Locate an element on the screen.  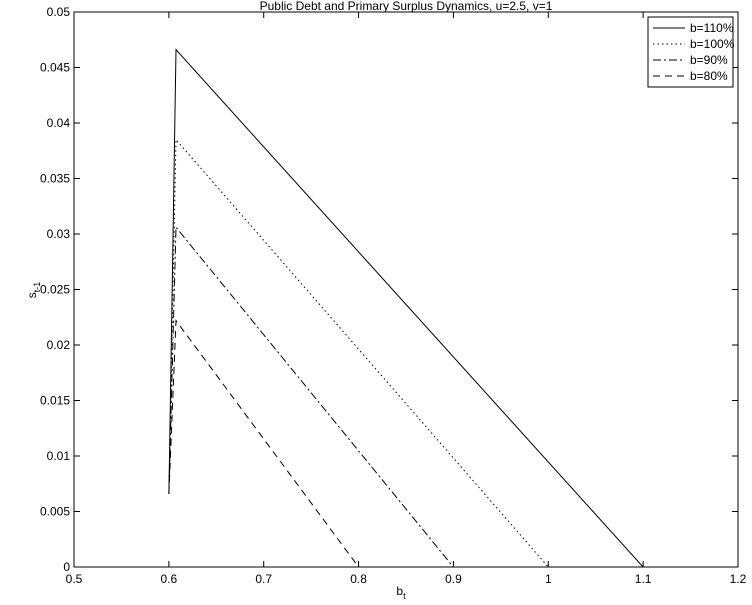
x-tick-label: 1 is located at coordinates (548, 579).